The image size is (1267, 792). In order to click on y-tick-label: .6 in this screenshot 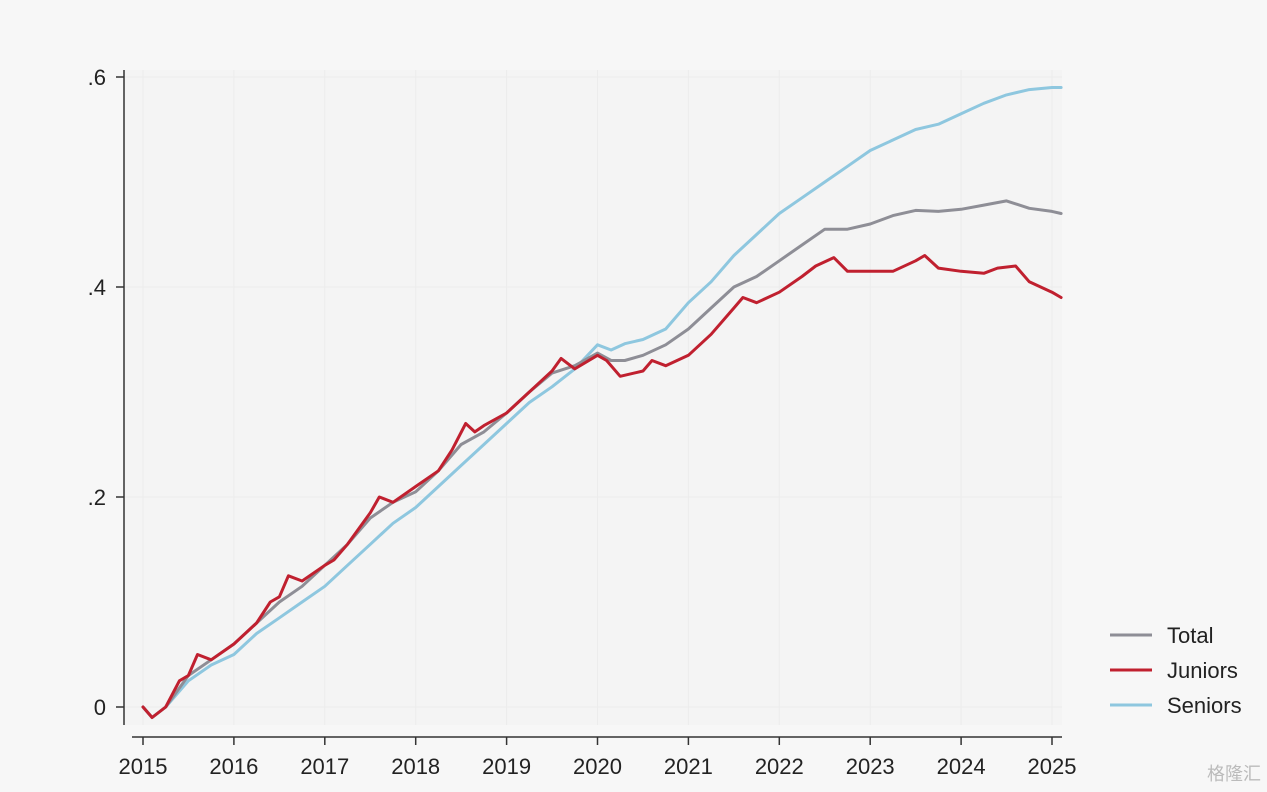, I will do `click(97, 77)`.